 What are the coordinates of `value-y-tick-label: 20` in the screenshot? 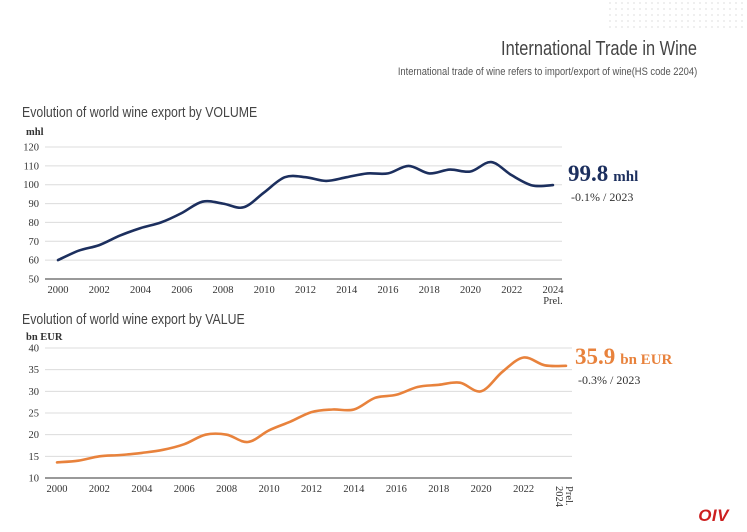 It's located at (34, 435).